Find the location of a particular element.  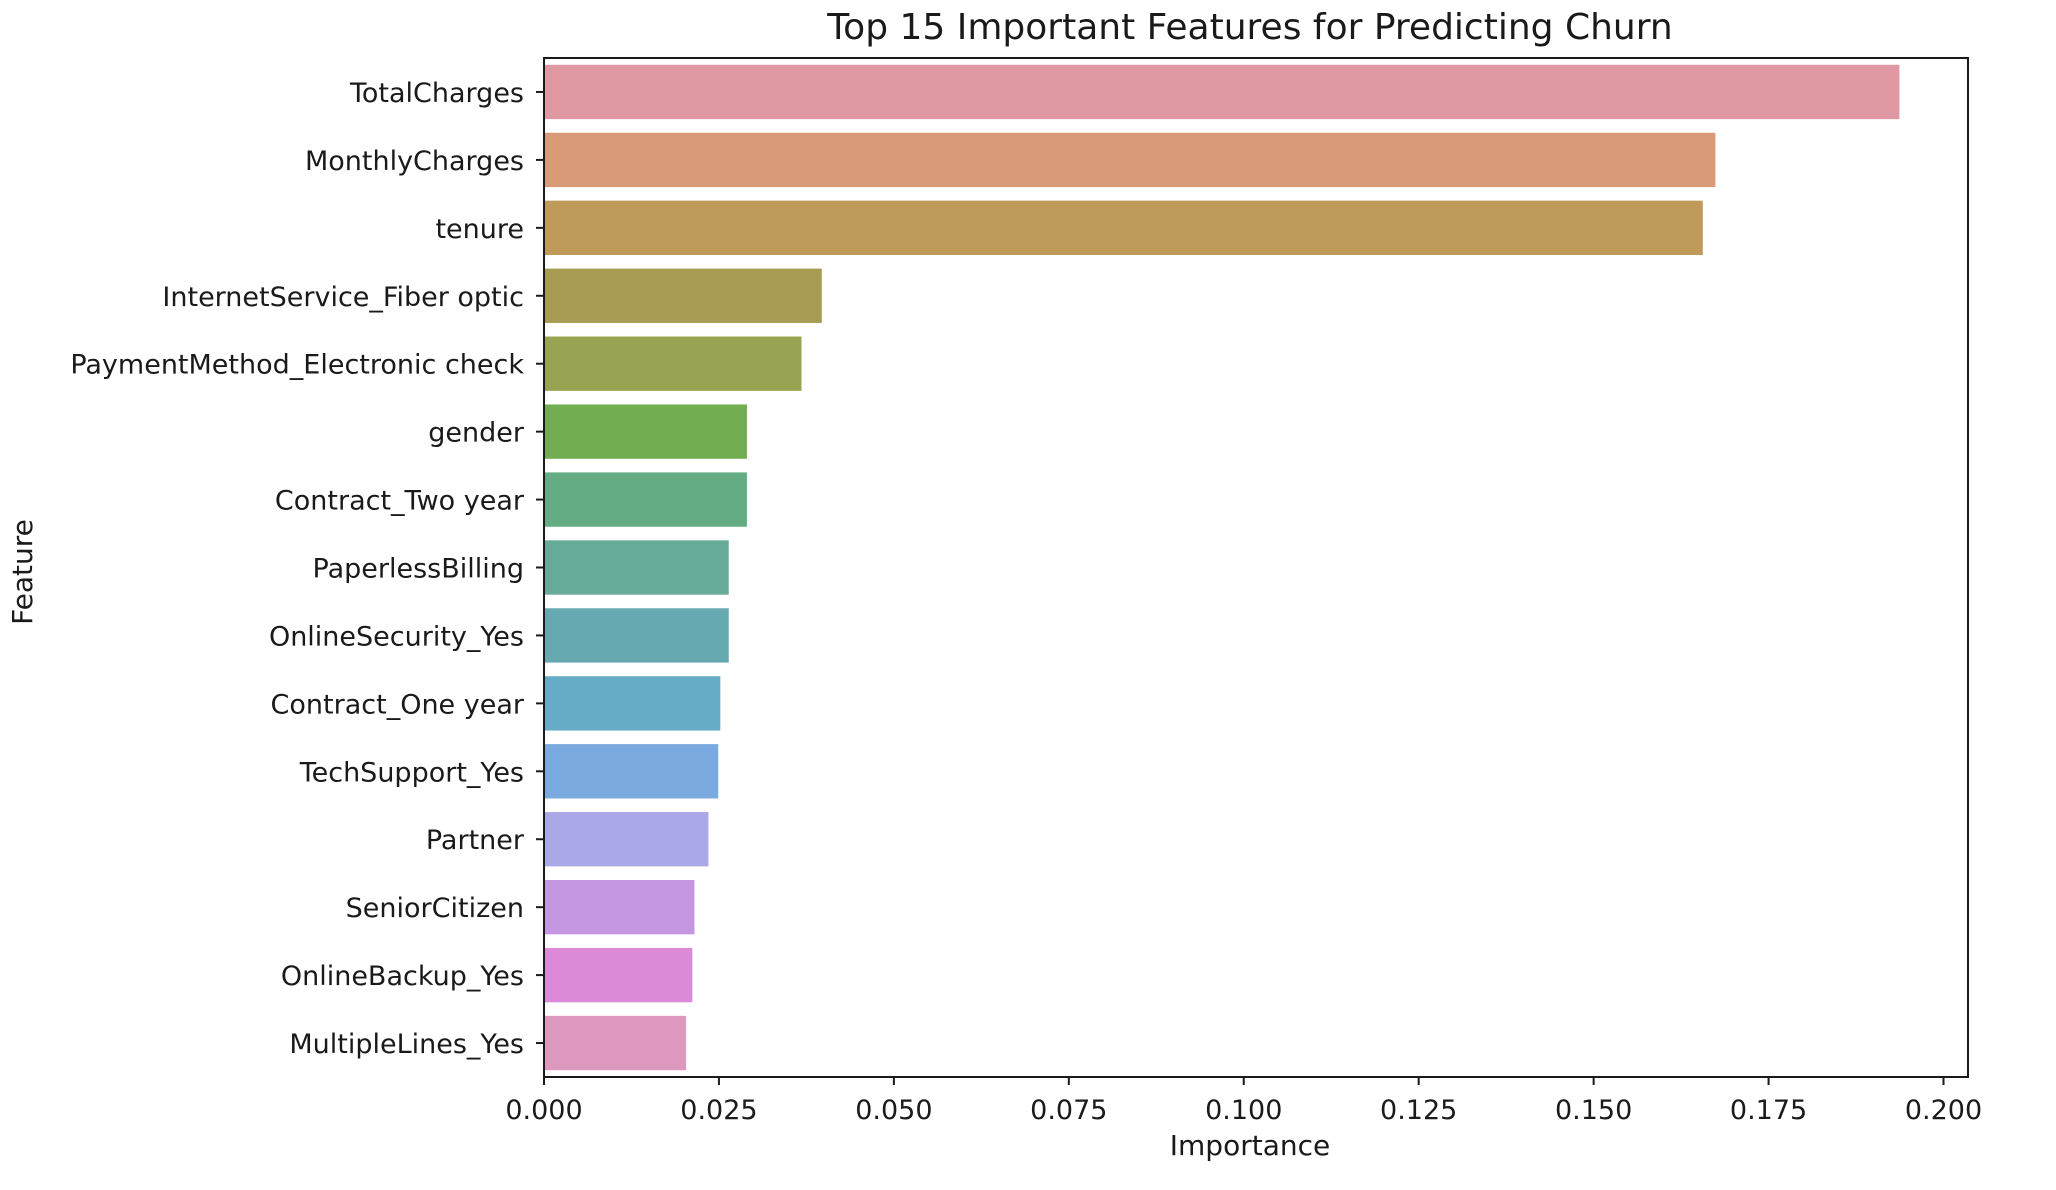

x-tick-label-0: 0.000 is located at coordinates (543, 1110).